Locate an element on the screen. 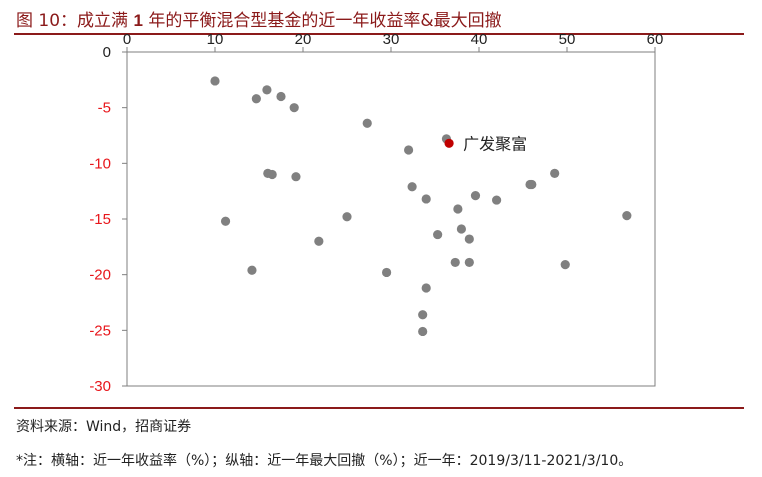 This screenshot has height=477, width=762. highlight-label: 广发聚富 is located at coordinates (495, 143).